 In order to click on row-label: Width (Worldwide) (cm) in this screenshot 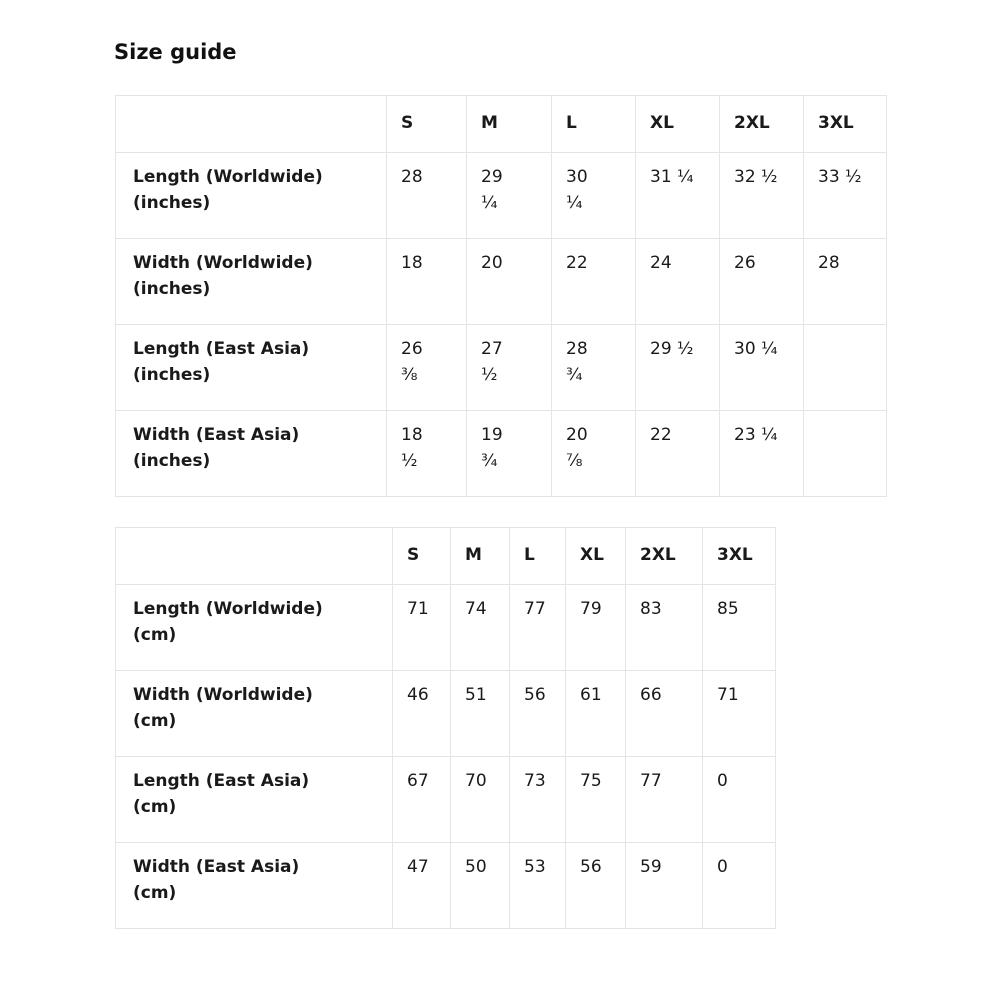, I will do `click(254, 713)`.